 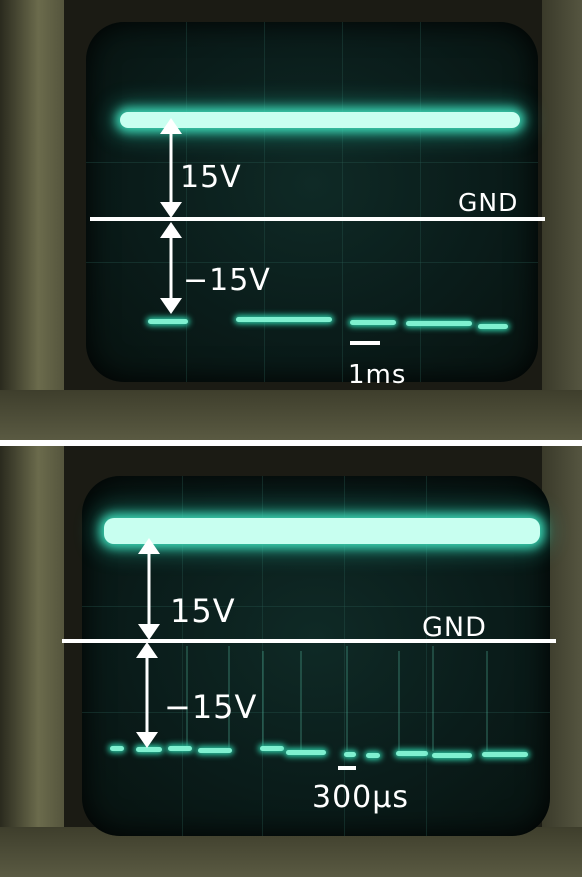 I want to click on scope-bezel-right, so click(x=562, y=220).